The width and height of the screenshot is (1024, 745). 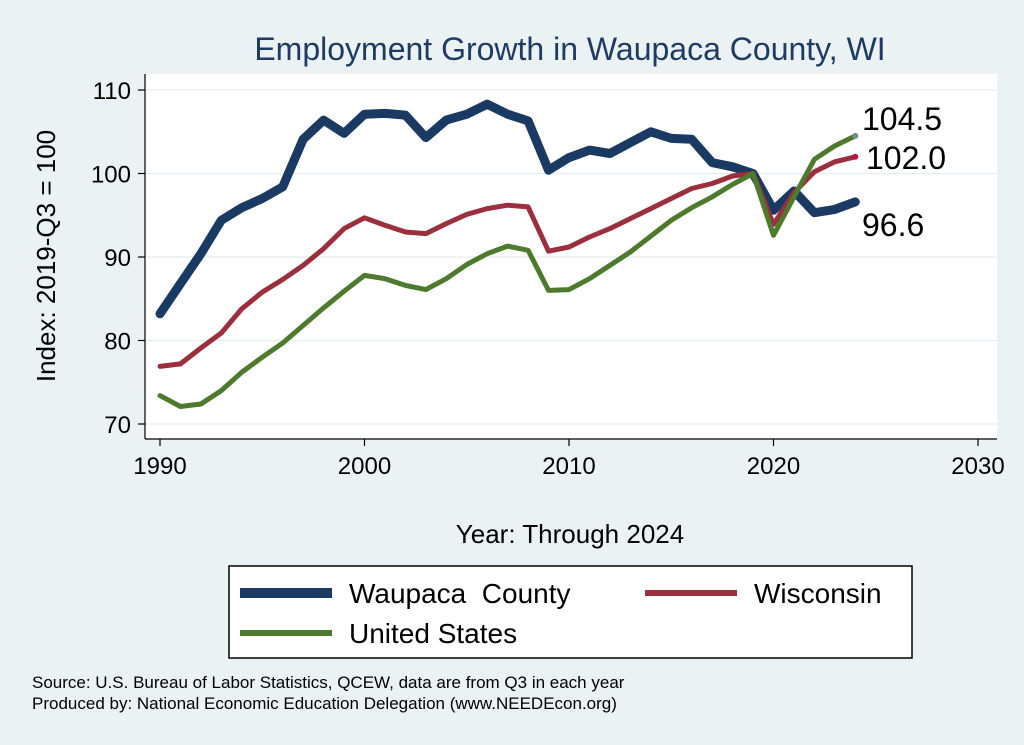 What do you see at coordinates (902, 119) in the screenshot?
I see `end-value-label-united-states: 104.5` at bounding box center [902, 119].